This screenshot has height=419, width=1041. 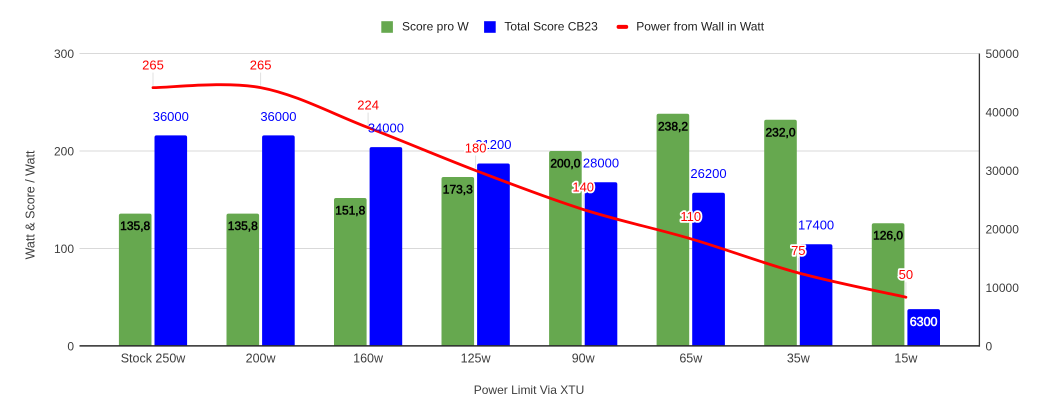 I want to click on svg-text: 300, so click(x=64, y=54).